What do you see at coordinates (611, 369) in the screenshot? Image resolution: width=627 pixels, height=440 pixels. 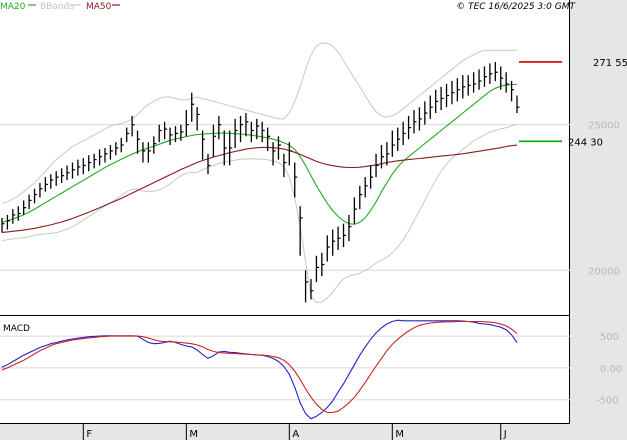 I see `macd-tick-label-1: 0.00` at bounding box center [611, 369].